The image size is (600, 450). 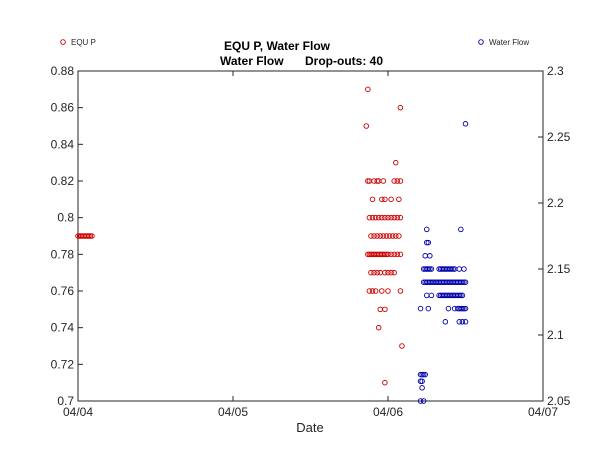 What do you see at coordinates (233, 412) in the screenshot?
I see `x-tick-label: 04/05` at bounding box center [233, 412].